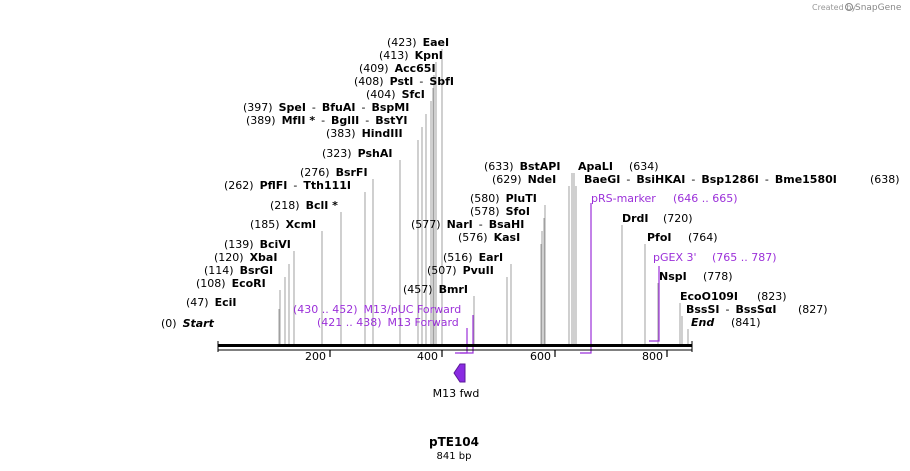 This screenshot has height=471, width=910. Describe the element at coordinates (334, 172) in the screenshot. I see `site-label-9: (276) BsrFI` at that location.